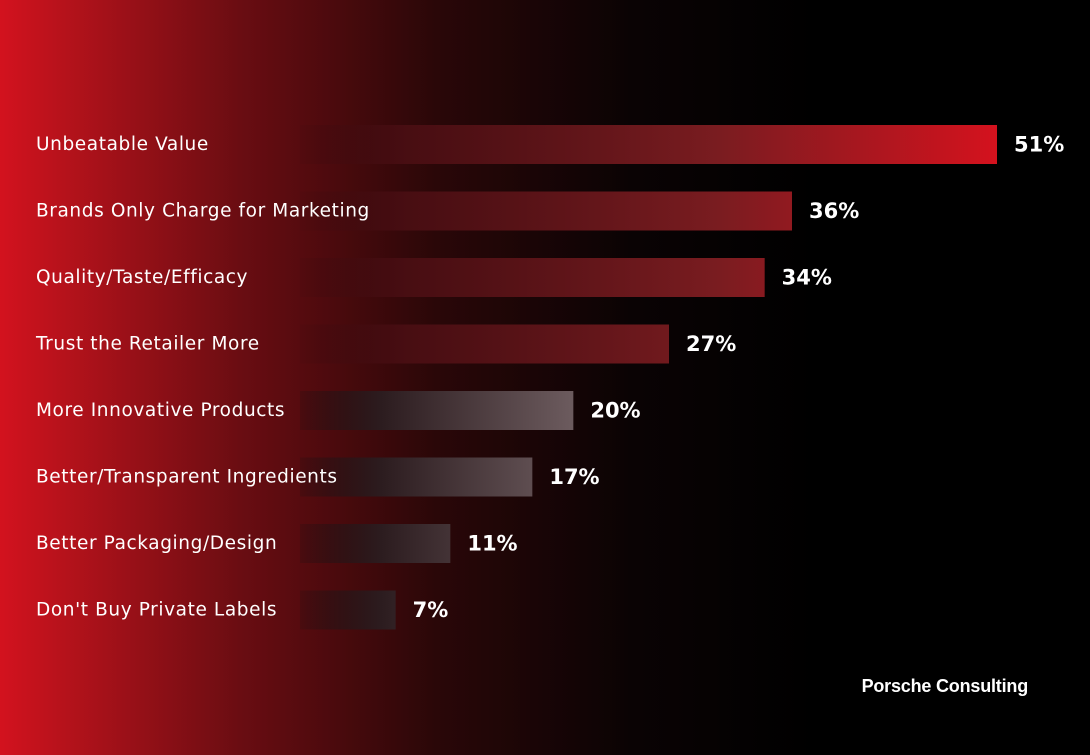 The height and width of the screenshot is (755, 1090). What do you see at coordinates (160, 410) in the screenshot?
I see `category-label: More Innovative Products` at bounding box center [160, 410].